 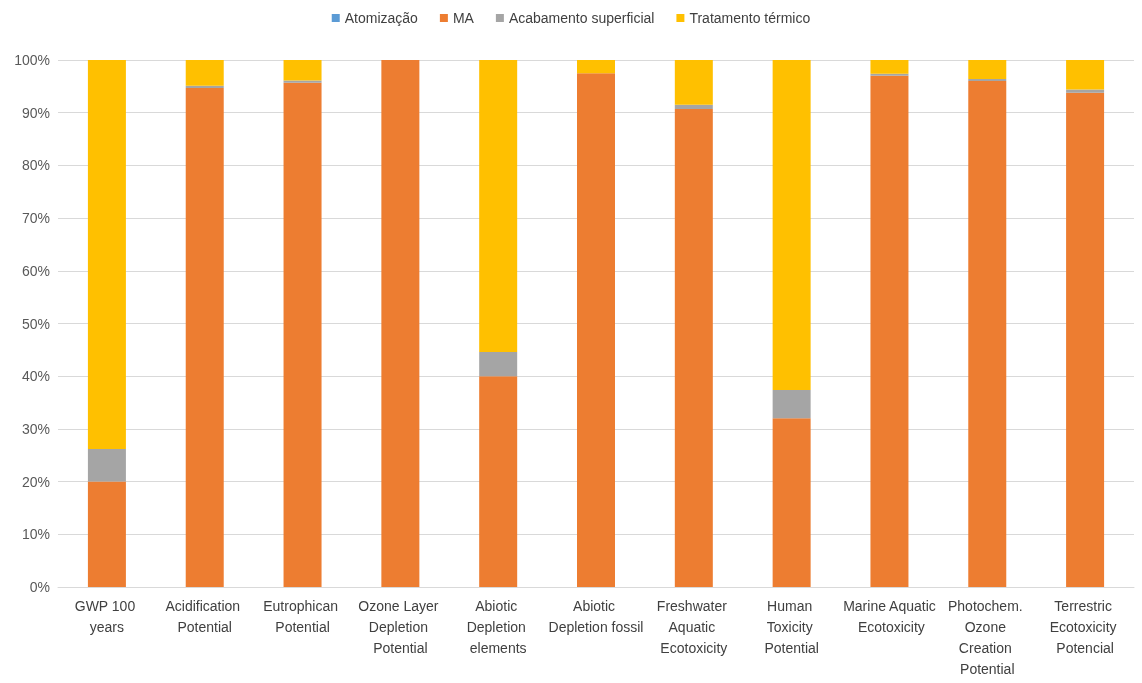 I want to click on y-tick-label: 30%, so click(x=35, y=428).